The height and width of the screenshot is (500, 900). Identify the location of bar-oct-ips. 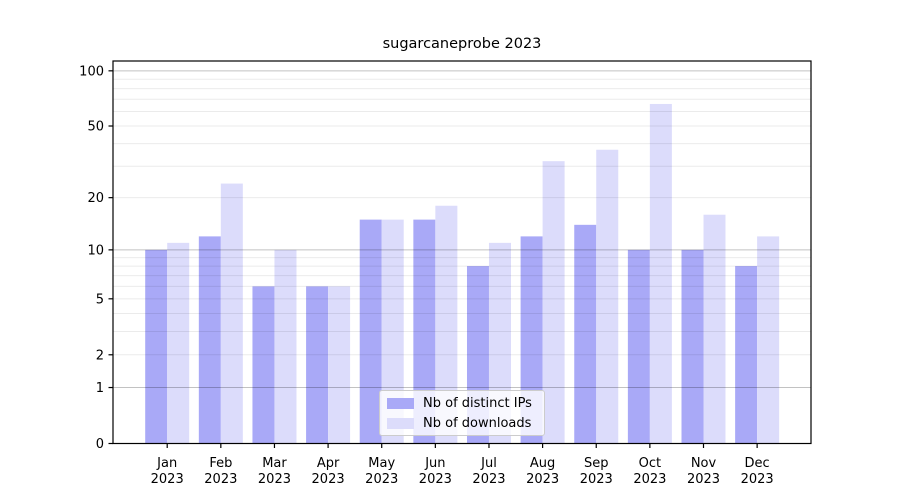
(638, 346).